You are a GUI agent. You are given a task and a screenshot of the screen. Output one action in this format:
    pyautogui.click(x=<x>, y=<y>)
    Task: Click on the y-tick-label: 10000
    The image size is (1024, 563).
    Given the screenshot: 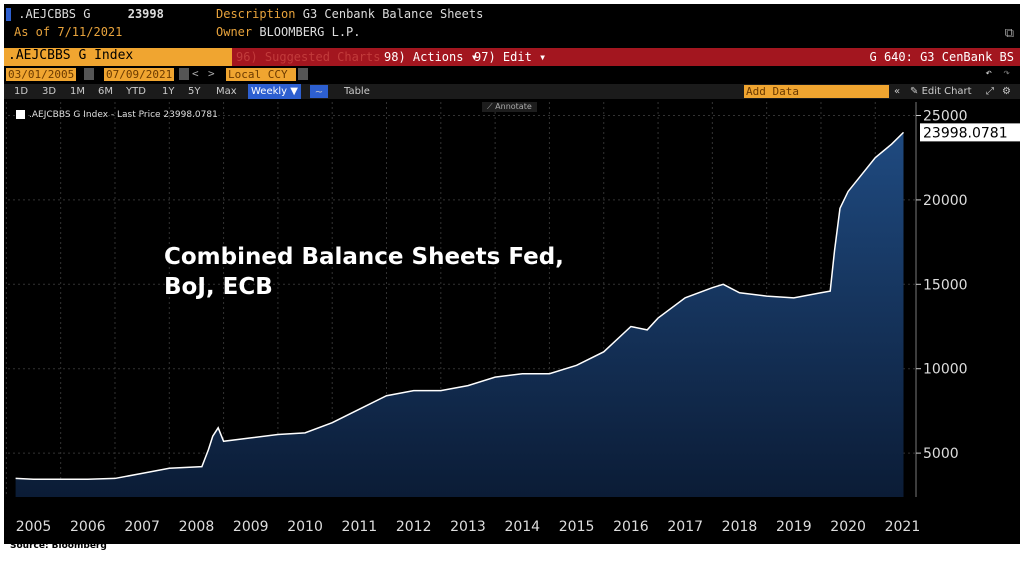 What is the action you would take?
    pyautogui.click(x=945, y=370)
    